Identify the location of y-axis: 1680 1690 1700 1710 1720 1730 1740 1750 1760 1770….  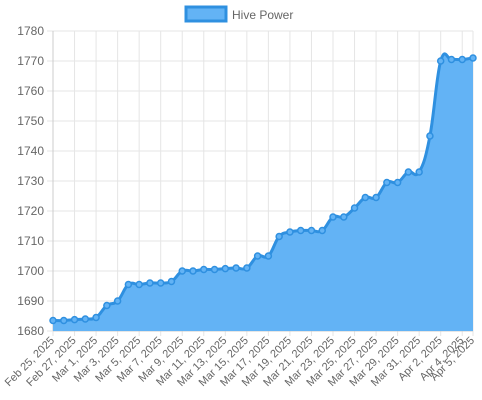
(30, 181).